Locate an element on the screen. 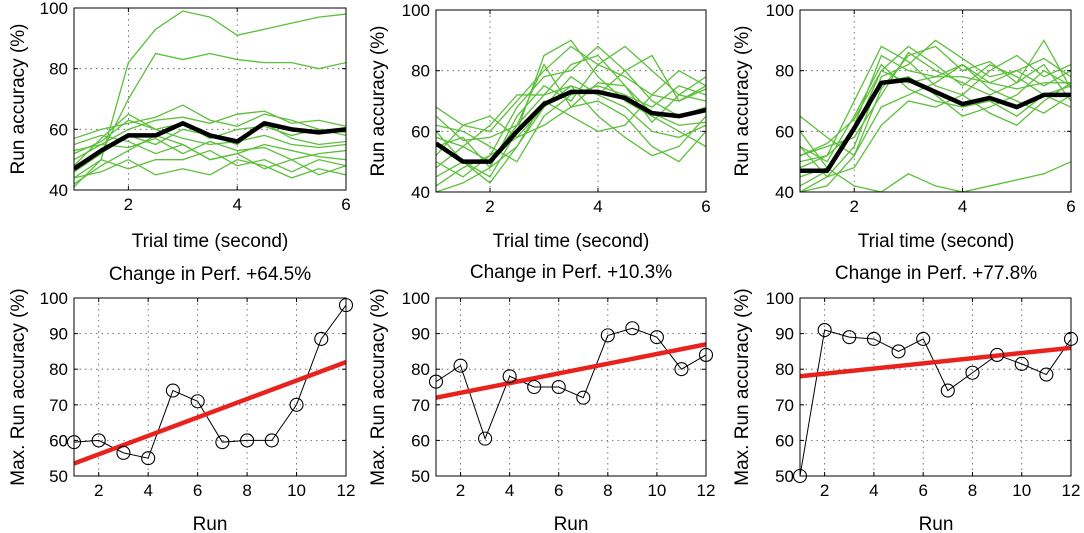 The height and width of the screenshot is (533, 1084). chart-title: Change in Perf. +64.5% is located at coordinates (210, 274).